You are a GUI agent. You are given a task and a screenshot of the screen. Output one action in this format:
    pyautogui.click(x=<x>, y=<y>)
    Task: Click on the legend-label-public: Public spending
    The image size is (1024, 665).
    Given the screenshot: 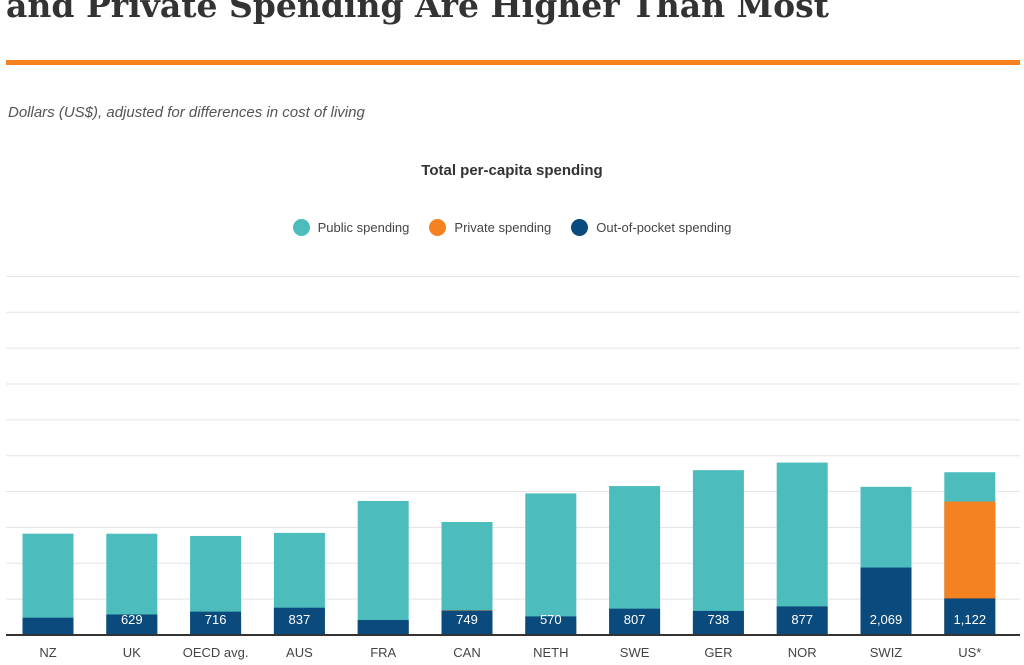 What is the action you would take?
    pyautogui.click(x=363, y=227)
    